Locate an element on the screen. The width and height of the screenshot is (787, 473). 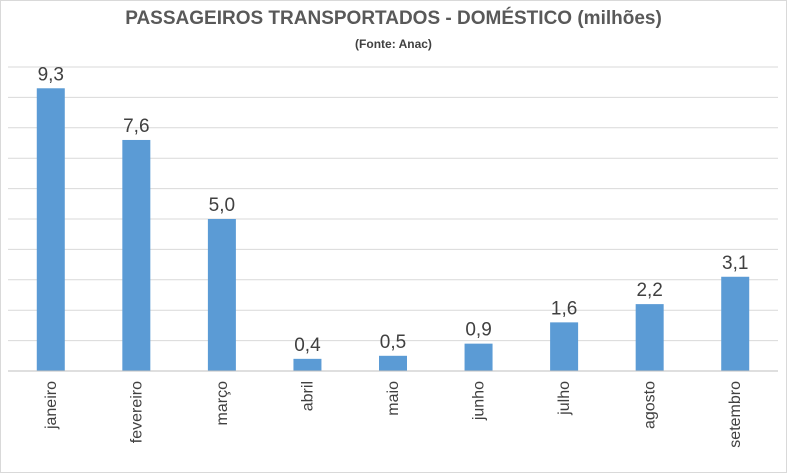
bar-março is located at coordinates (221, 295).